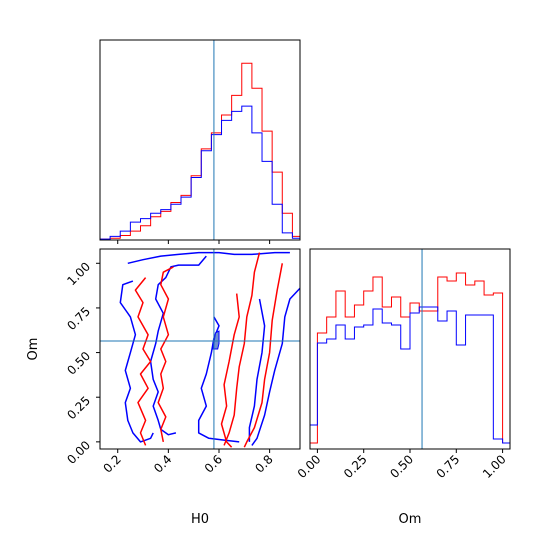 This screenshot has height=550, width=550. What do you see at coordinates (355, 466) in the screenshot?
I see `om-hist-xtick-label: 0.25` at bounding box center [355, 466].